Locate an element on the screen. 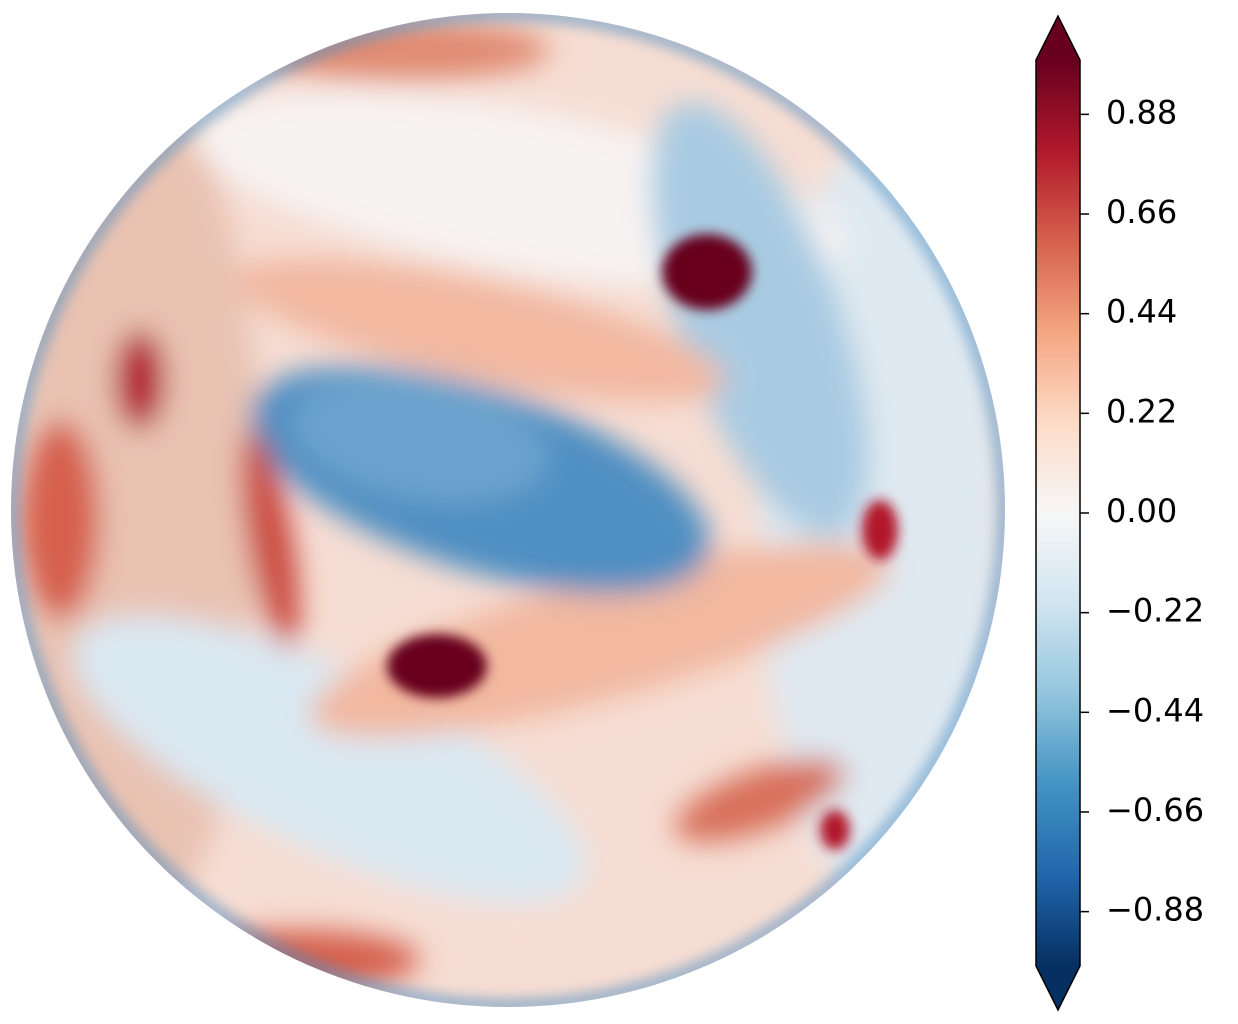 Image resolution: width=1238 pixels, height=1024 pixels. colorbar-tick-label: 0.88 is located at coordinates (1141, 112).